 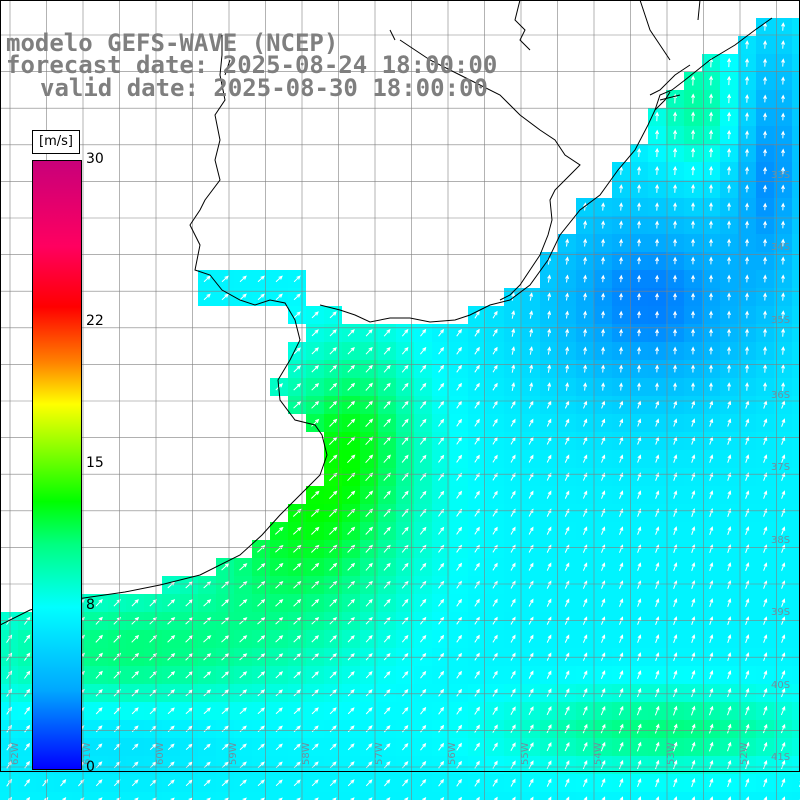 What do you see at coordinates (780, 320) in the screenshot?
I see `lat-tick-label: 35S` at bounding box center [780, 320].